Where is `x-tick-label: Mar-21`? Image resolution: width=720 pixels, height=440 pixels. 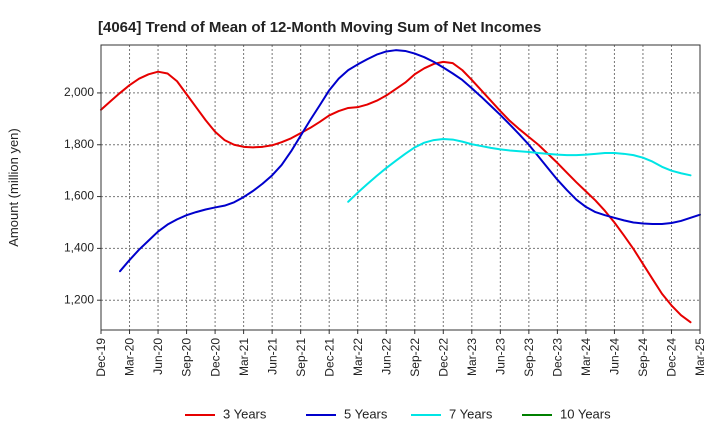
x-tick-label: Mar-21 is located at coordinates (244, 357).